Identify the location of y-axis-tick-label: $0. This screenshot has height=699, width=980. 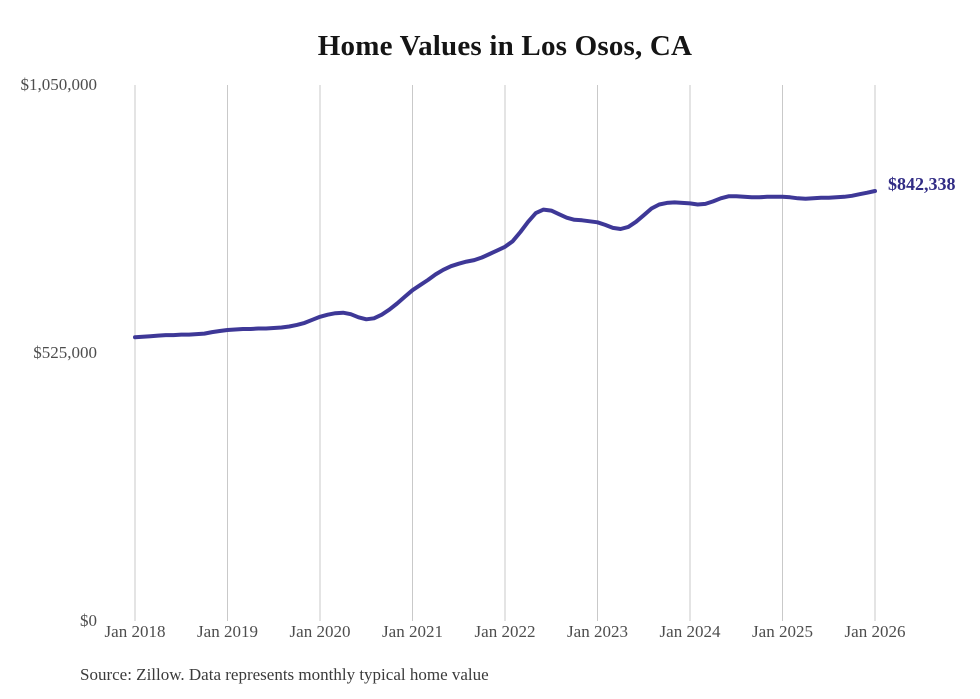
(88, 620).